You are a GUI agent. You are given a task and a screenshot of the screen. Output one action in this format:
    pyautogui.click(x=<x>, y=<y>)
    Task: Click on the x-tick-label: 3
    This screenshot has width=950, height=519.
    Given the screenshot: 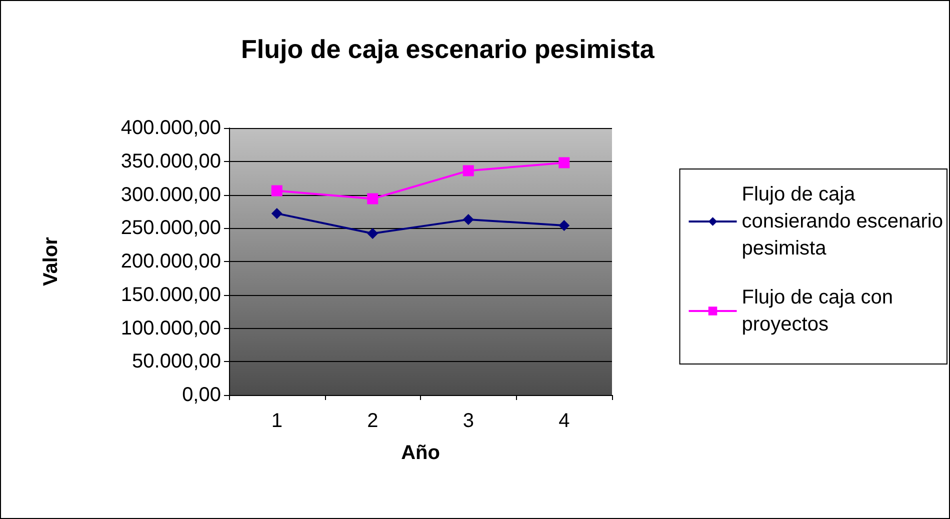 What is the action you would take?
    pyautogui.click(x=468, y=421)
    